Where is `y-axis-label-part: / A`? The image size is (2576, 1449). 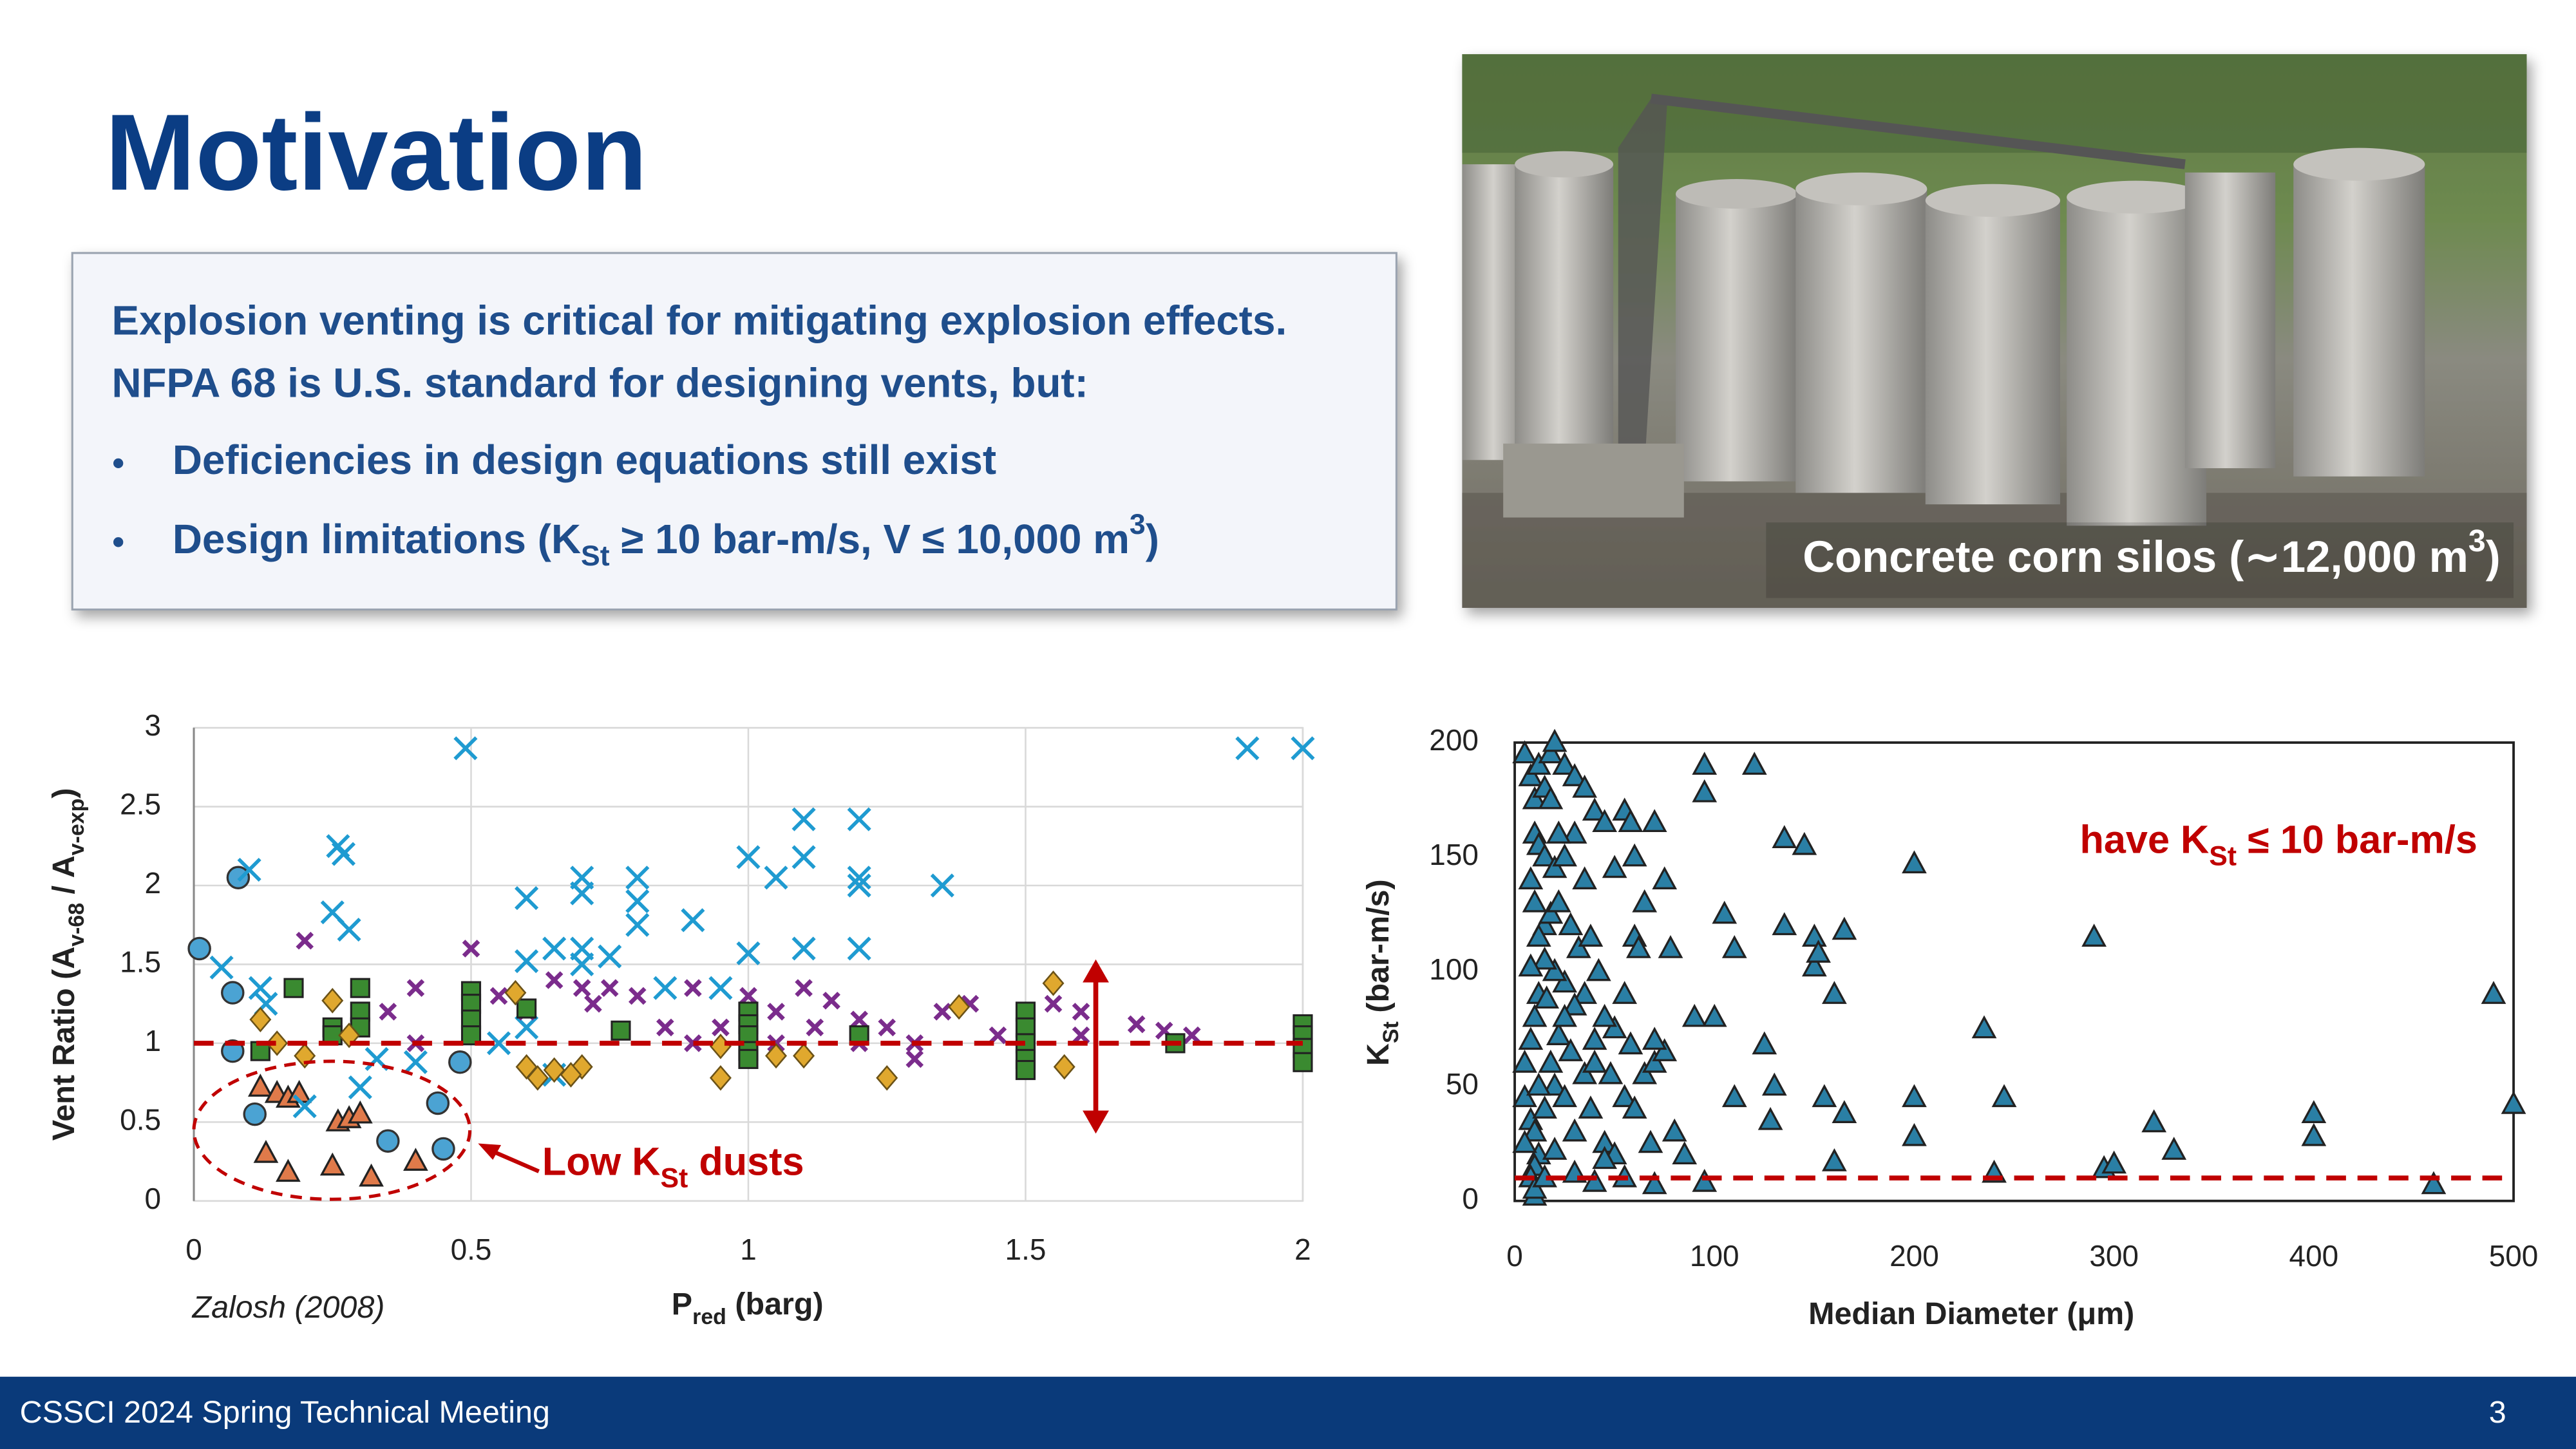 y-axis-label-part: / A is located at coordinates (64, 879).